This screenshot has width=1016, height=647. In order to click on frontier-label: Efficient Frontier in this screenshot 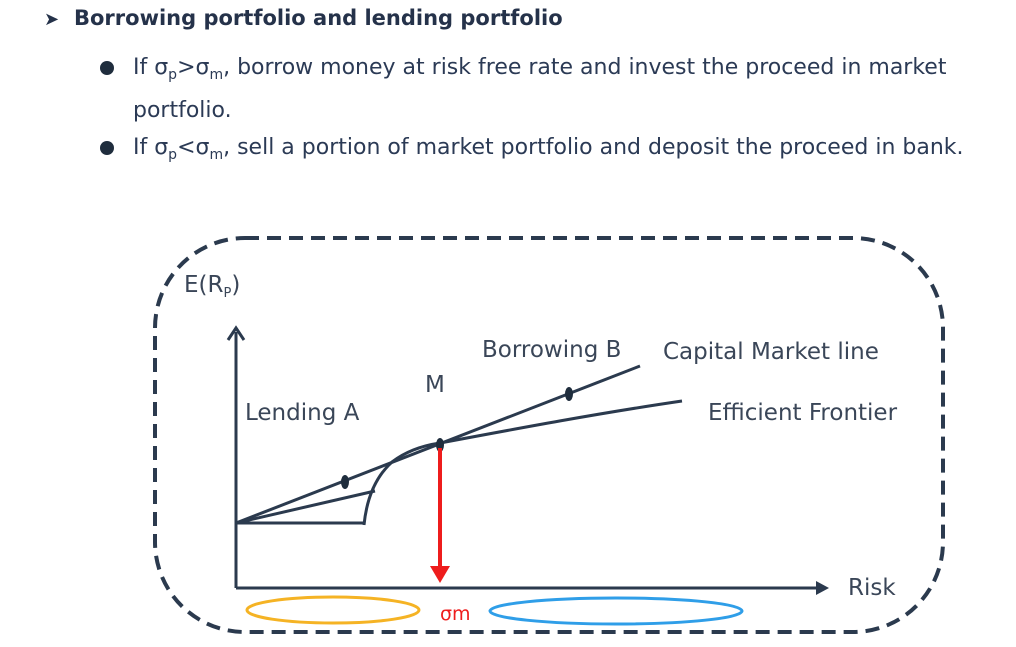, I will do `click(803, 413)`.